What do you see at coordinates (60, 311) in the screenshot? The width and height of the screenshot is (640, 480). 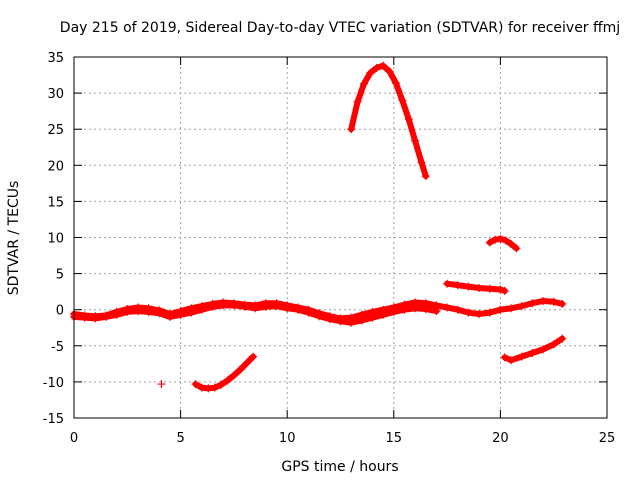 I see `y-tick-label: 0` at bounding box center [60, 311].